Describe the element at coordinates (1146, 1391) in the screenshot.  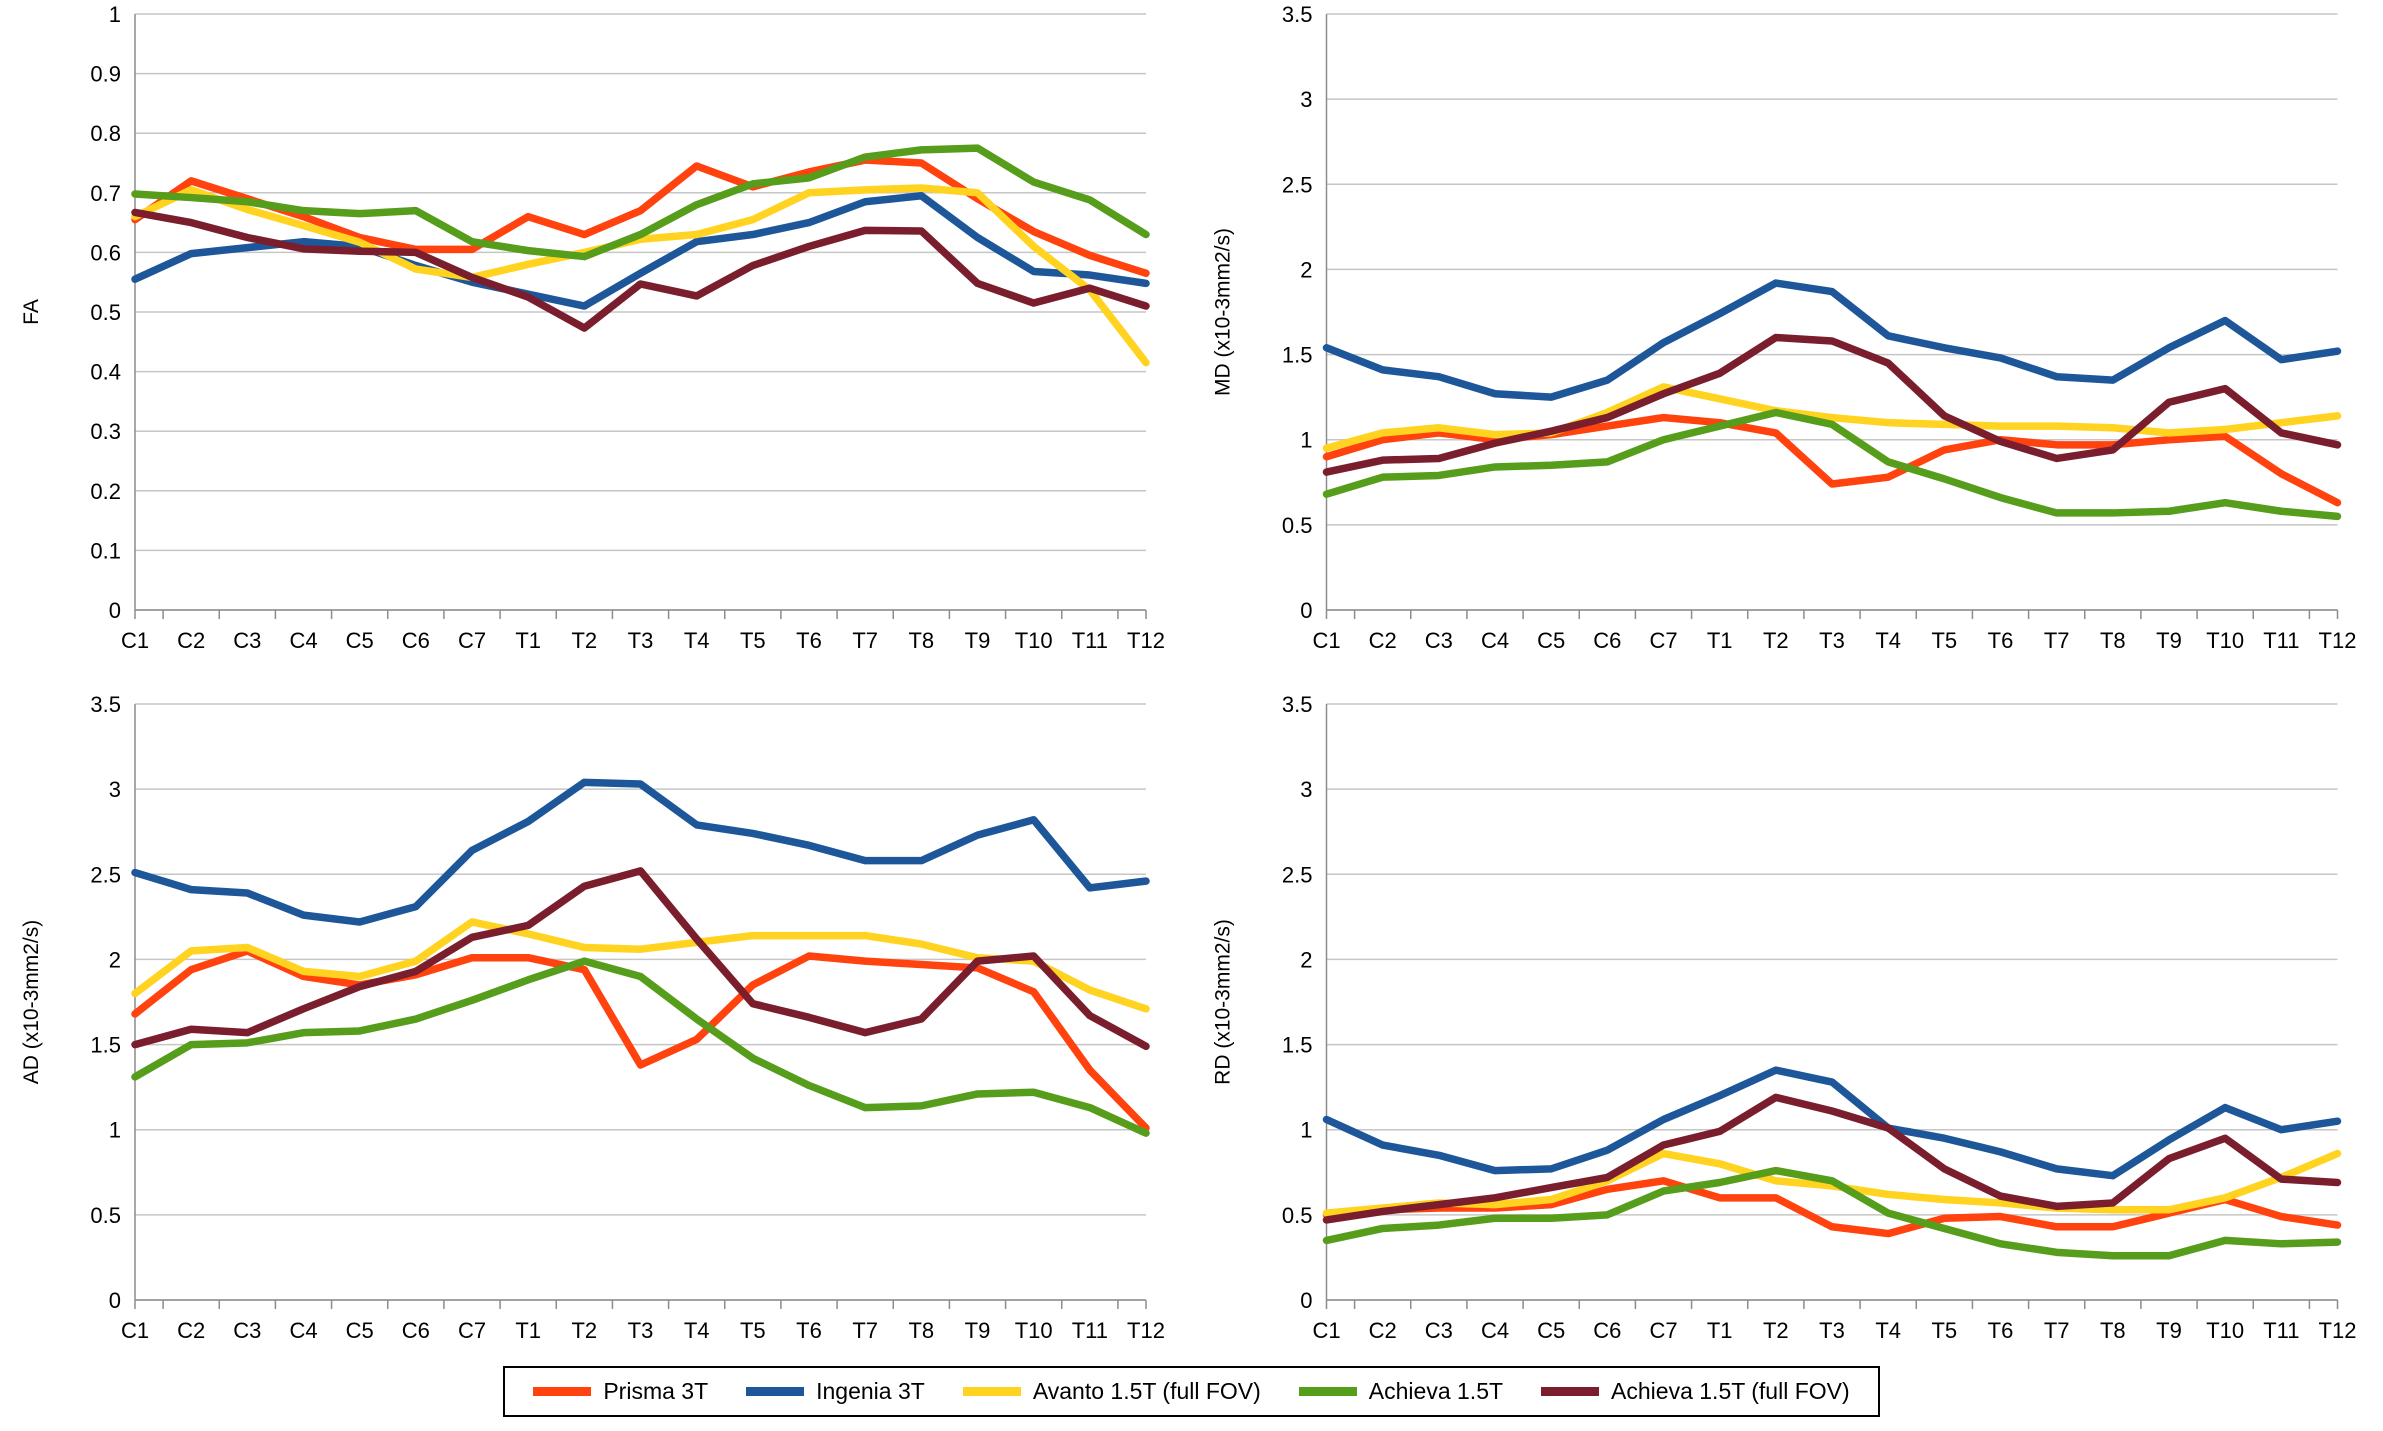
I see `legend-label: Avanto 1.5T (full FOV)` at that location.